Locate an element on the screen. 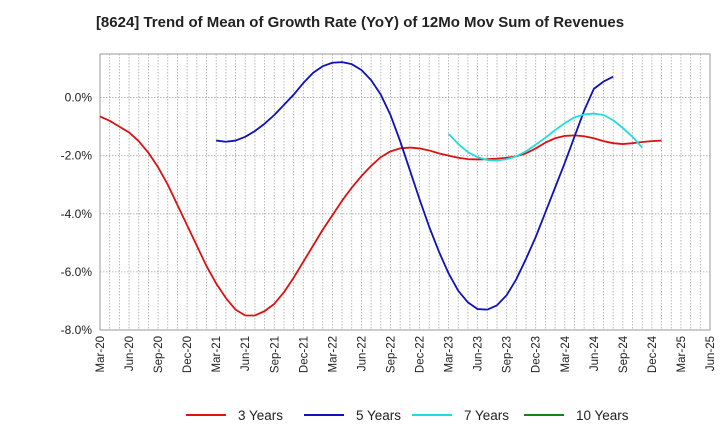 This screenshot has width=720, height=440. x-tick-label: Mar-24 is located at coordinates (566, 353).